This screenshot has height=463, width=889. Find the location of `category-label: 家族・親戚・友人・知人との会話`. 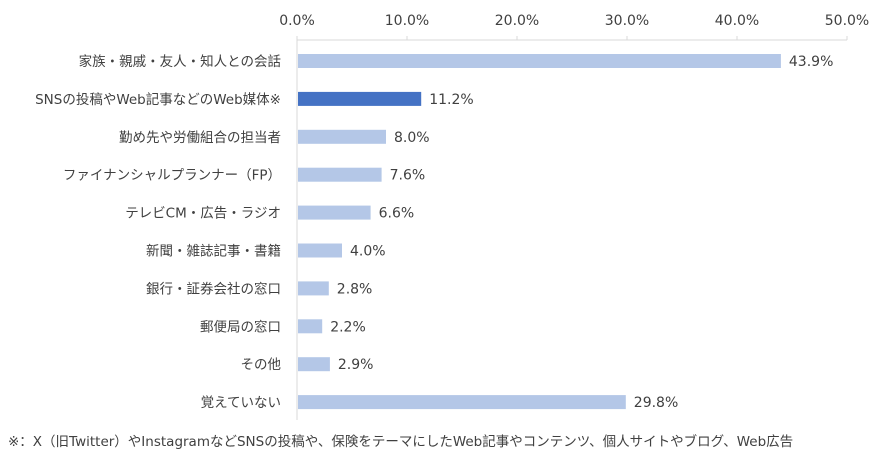

category-label: 家族・親戚・友人・知人との会話 is located at coordinates (180, 61).